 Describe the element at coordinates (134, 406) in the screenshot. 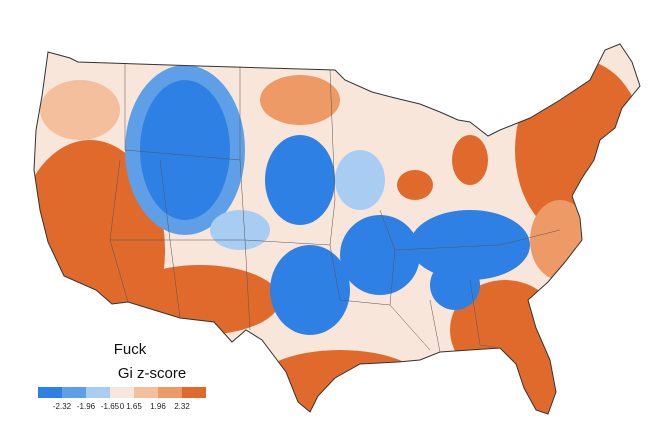

I see `legend-tick-label: 1.65` at that location.